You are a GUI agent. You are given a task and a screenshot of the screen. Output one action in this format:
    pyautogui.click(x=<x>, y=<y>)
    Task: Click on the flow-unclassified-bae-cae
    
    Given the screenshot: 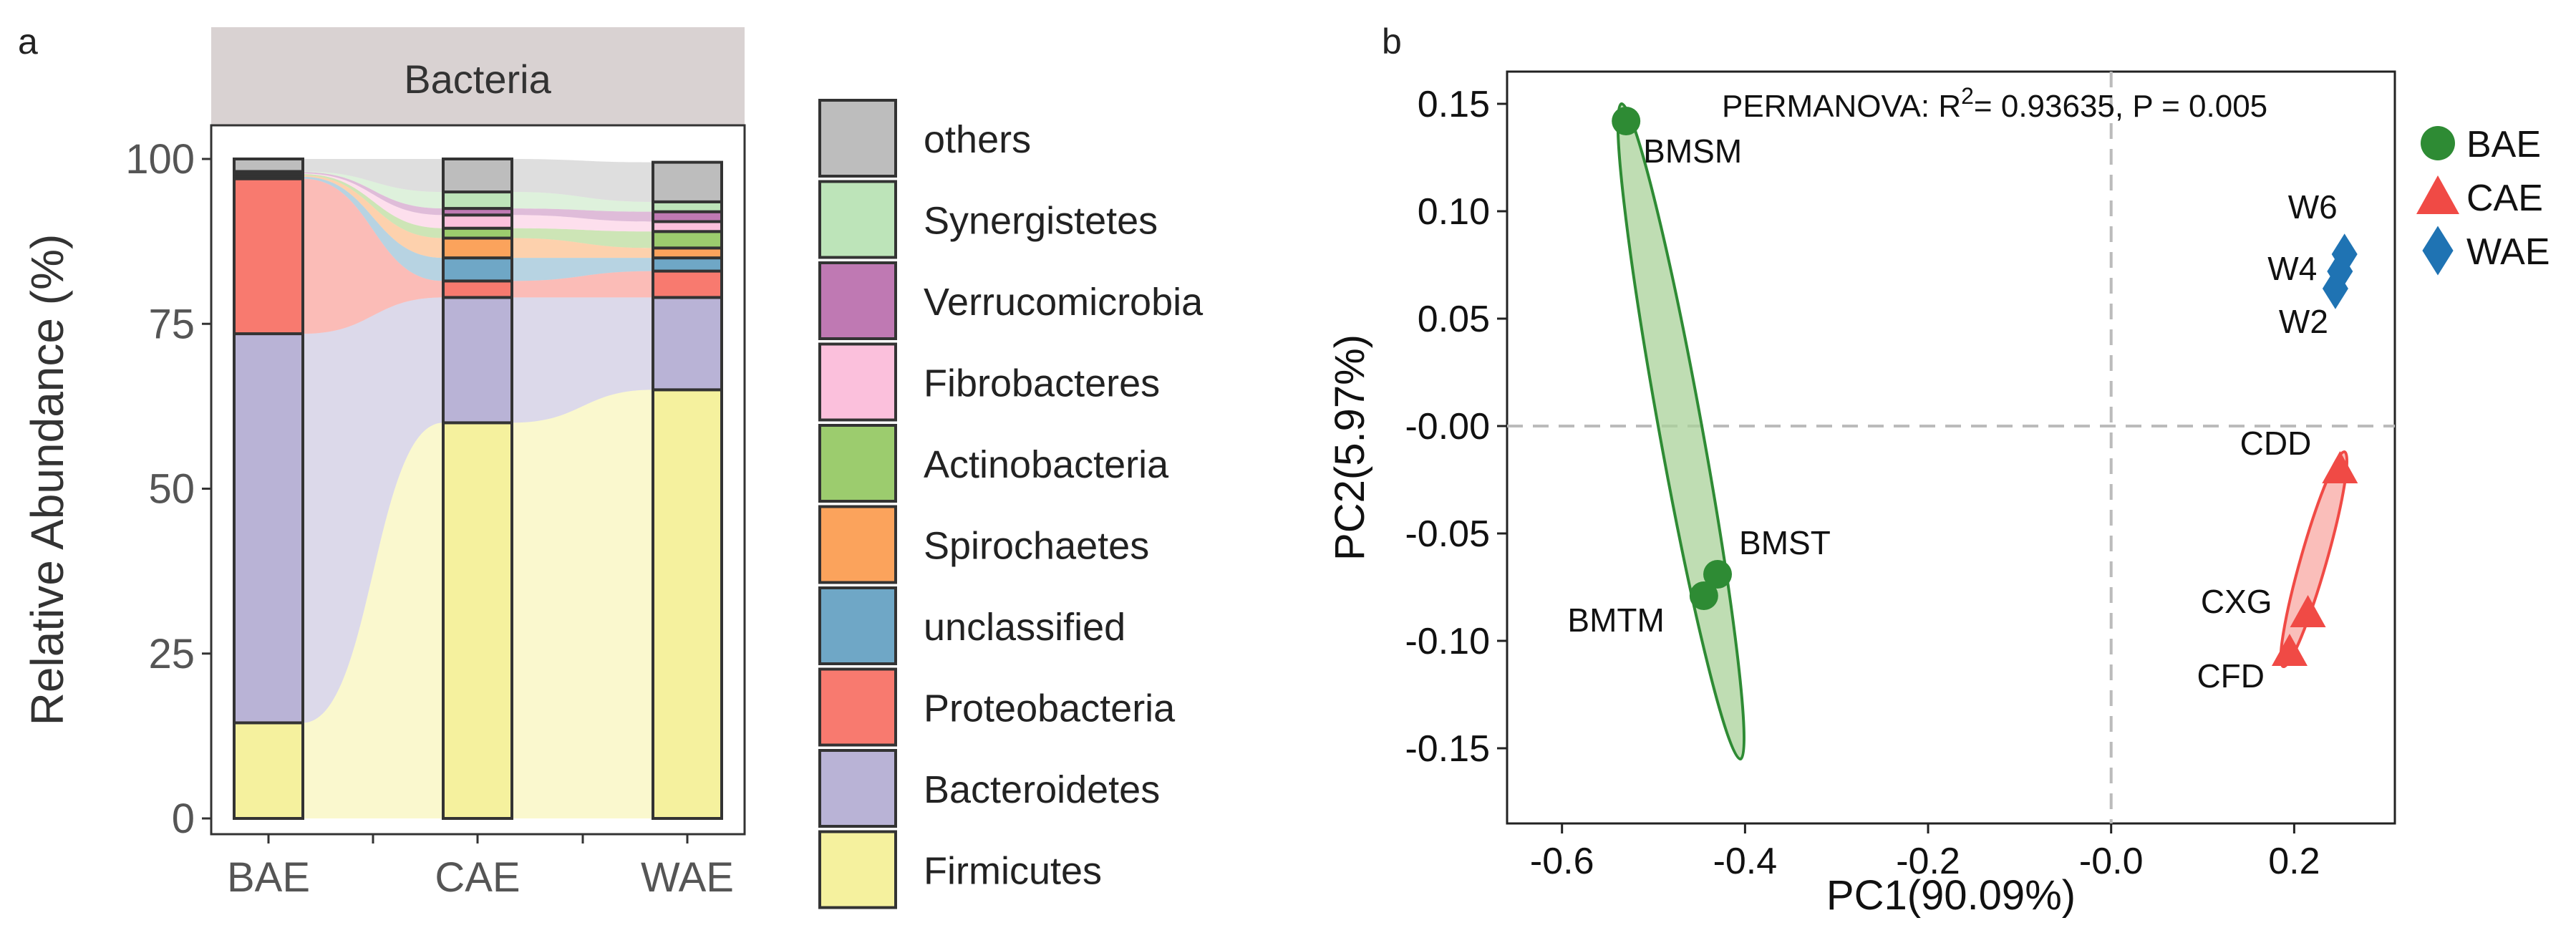 What is the action you would take?
    pyautogui.click(x=373, y=229)
    